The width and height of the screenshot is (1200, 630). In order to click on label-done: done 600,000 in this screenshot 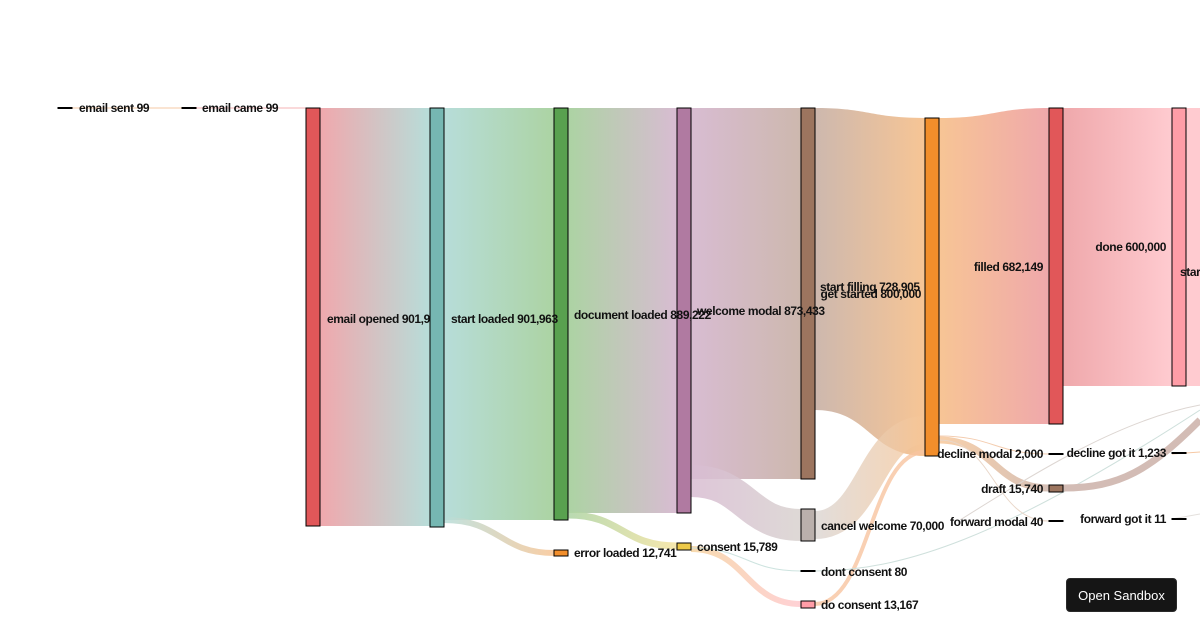, I will do `click(1130, 247)`.